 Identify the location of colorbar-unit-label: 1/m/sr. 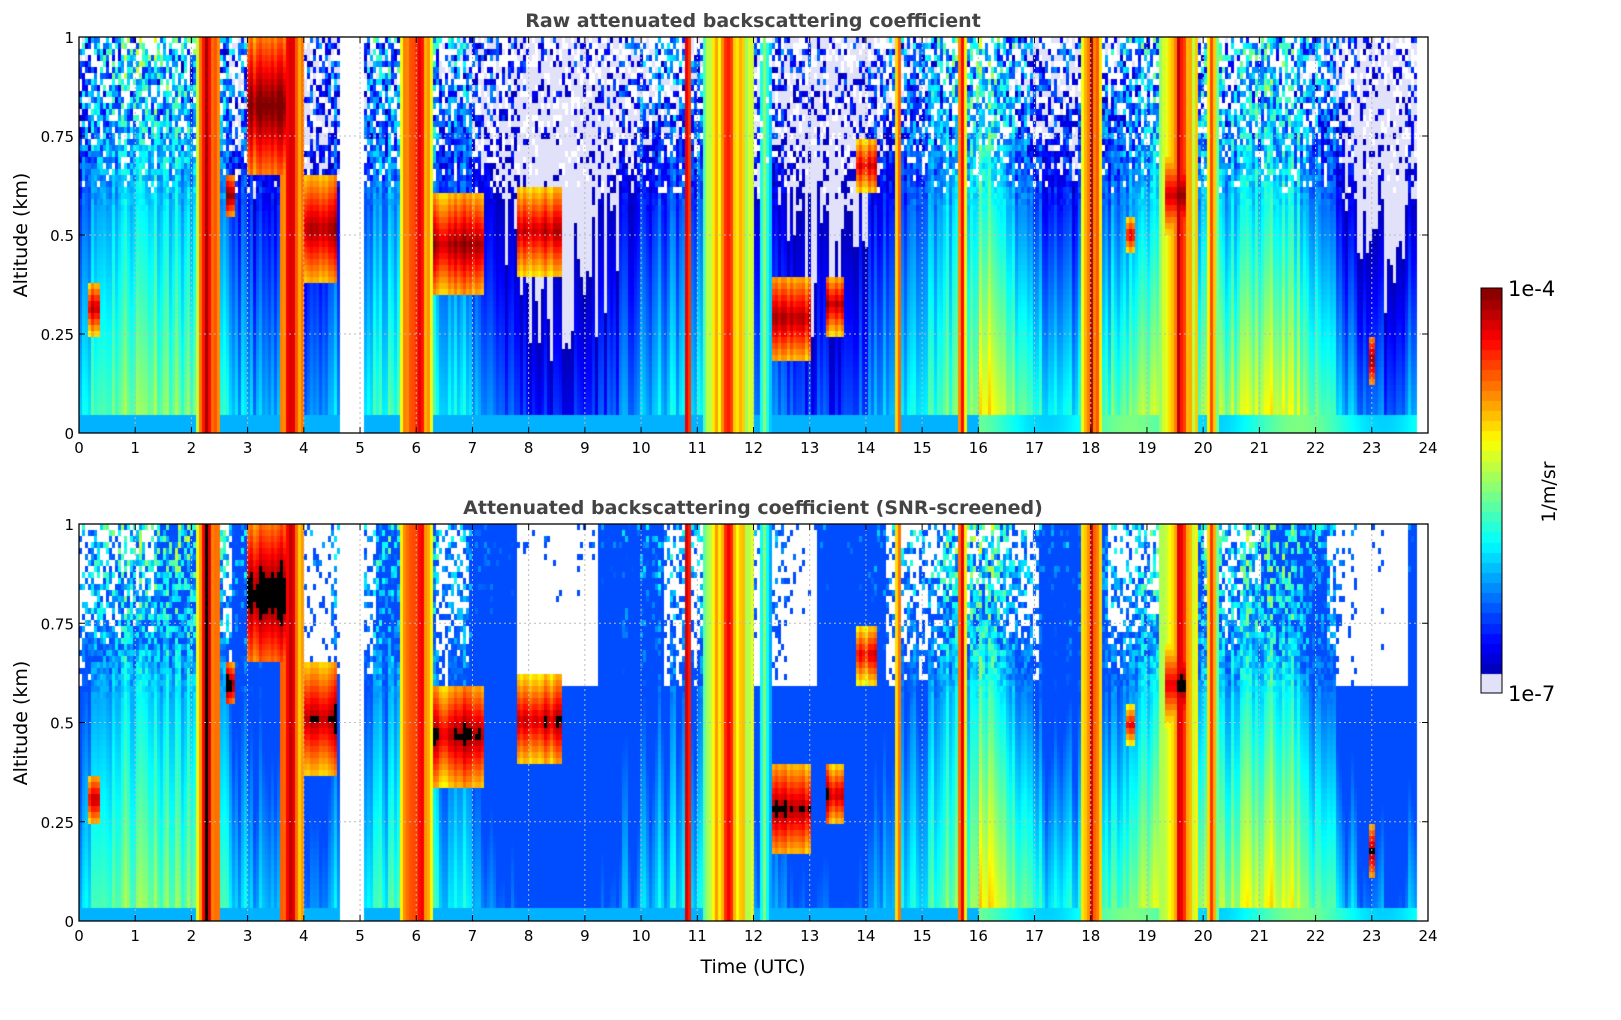
(1549, 491).